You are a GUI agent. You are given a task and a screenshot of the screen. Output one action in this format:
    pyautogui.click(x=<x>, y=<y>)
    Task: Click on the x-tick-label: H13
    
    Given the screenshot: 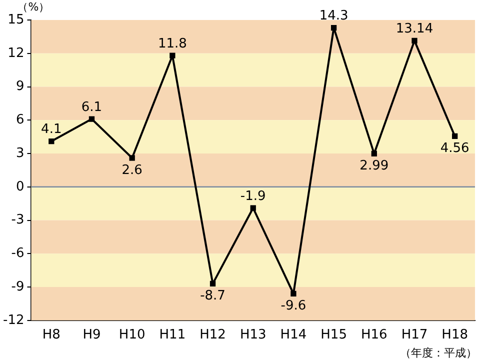 What is the action you would take?
    pyautogui.click(x=253, y=335)
    